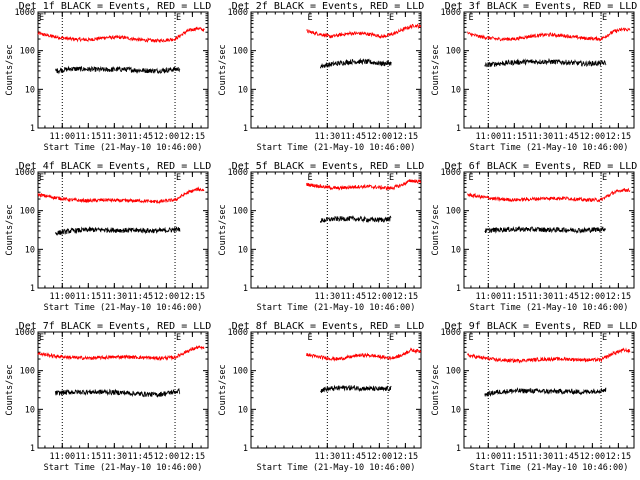  What do you see at coordinates (328, 326) in the screenshot?
I see `panel-title: Det 8f BLACK = Events, RED = LLD` at bounding box center [328, 326].